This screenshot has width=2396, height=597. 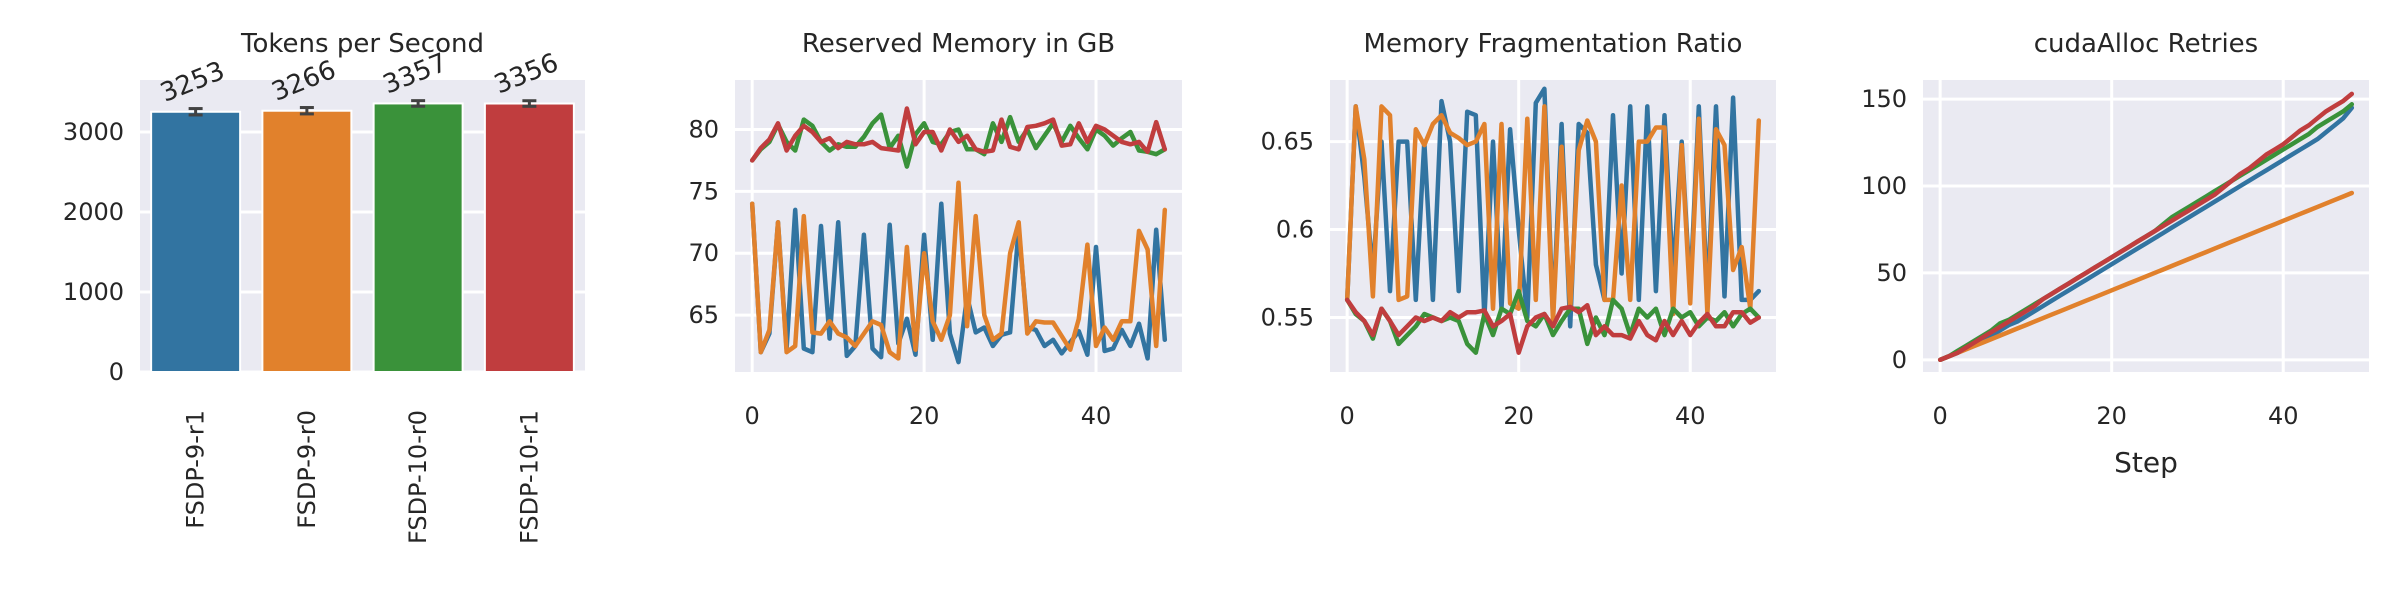 What do you see at coordinates (1884, 99) in the screenshot?
I see `y-tick-label: 150` at bounding box center [1884, 99].